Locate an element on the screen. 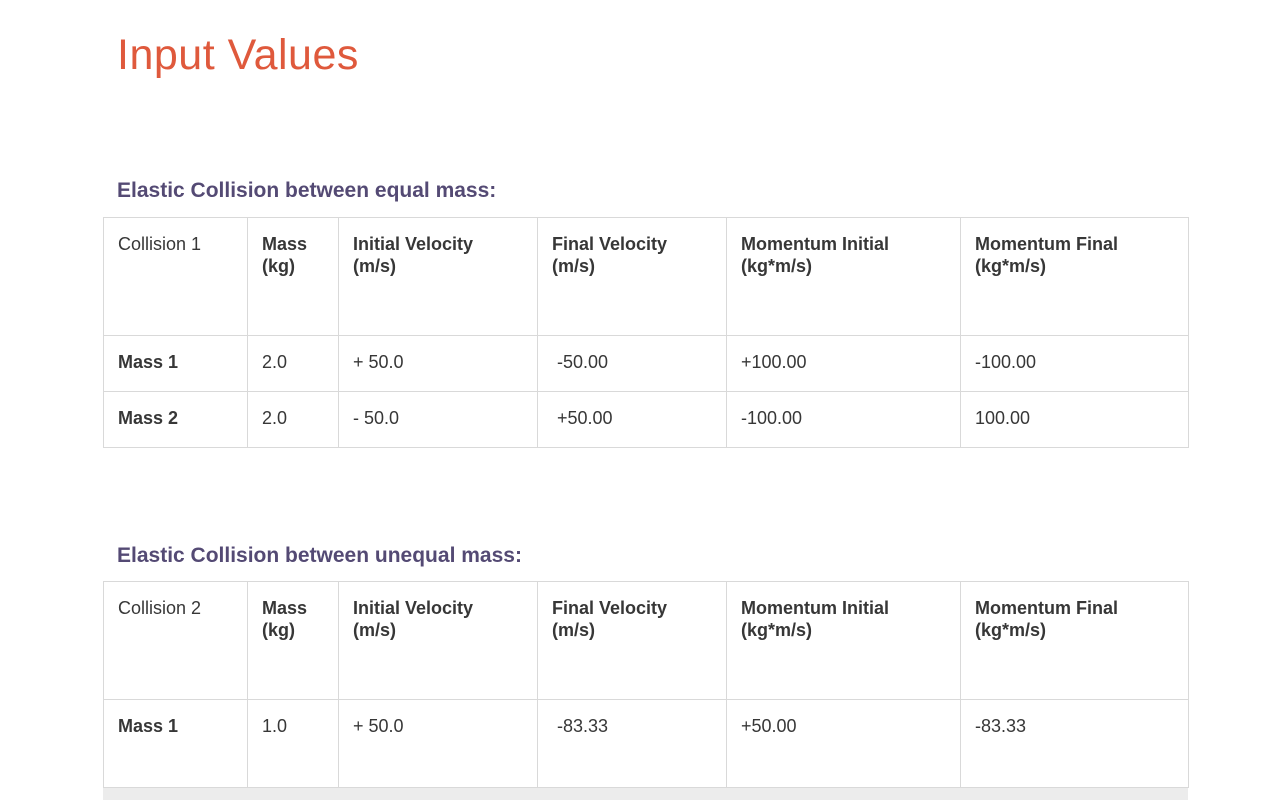 Image resolution: width=1280 pixels, height=800 pixels. momentum-final-value: 100.00 is located at coordinates (1074, 419).